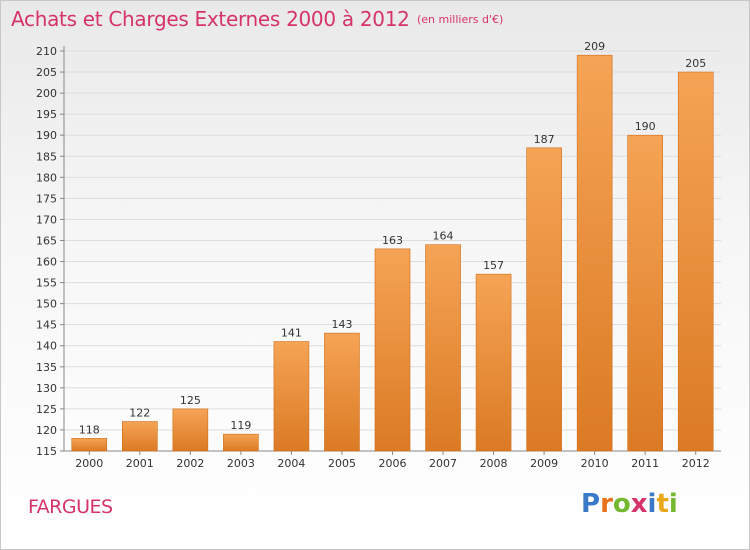  I want to click on logo-letter: x, so click(639, 504).